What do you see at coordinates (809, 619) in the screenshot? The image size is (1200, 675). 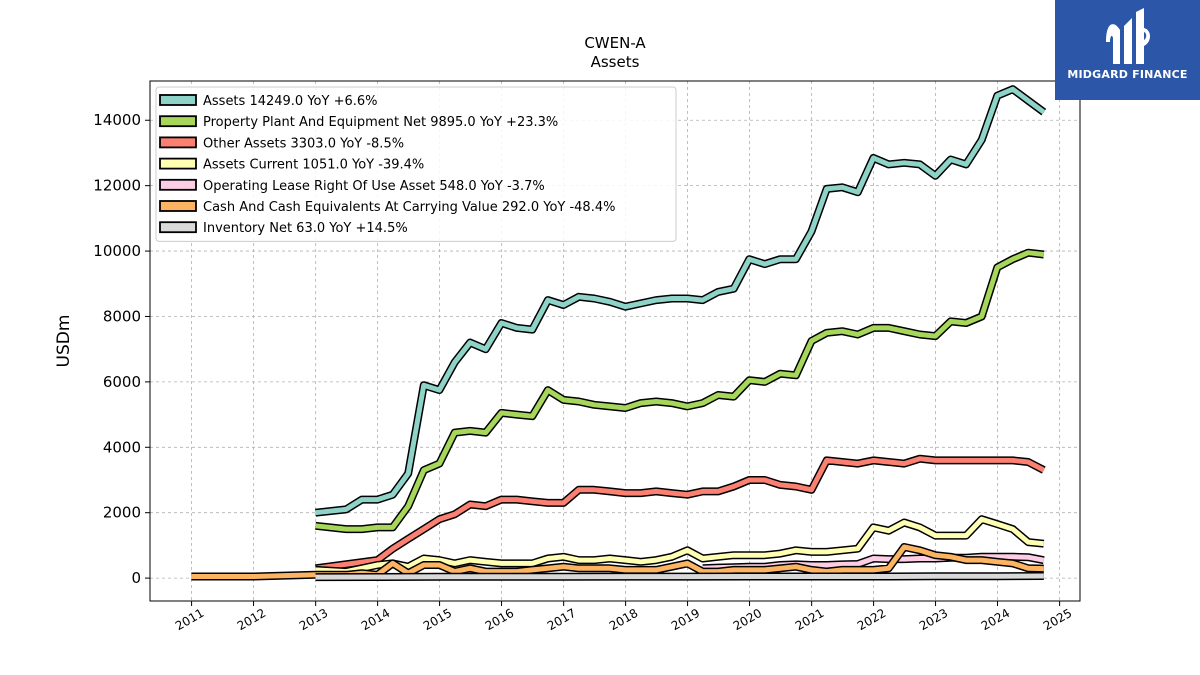 I see `x-tick-label: 2021` at bounding box center [809, 619].